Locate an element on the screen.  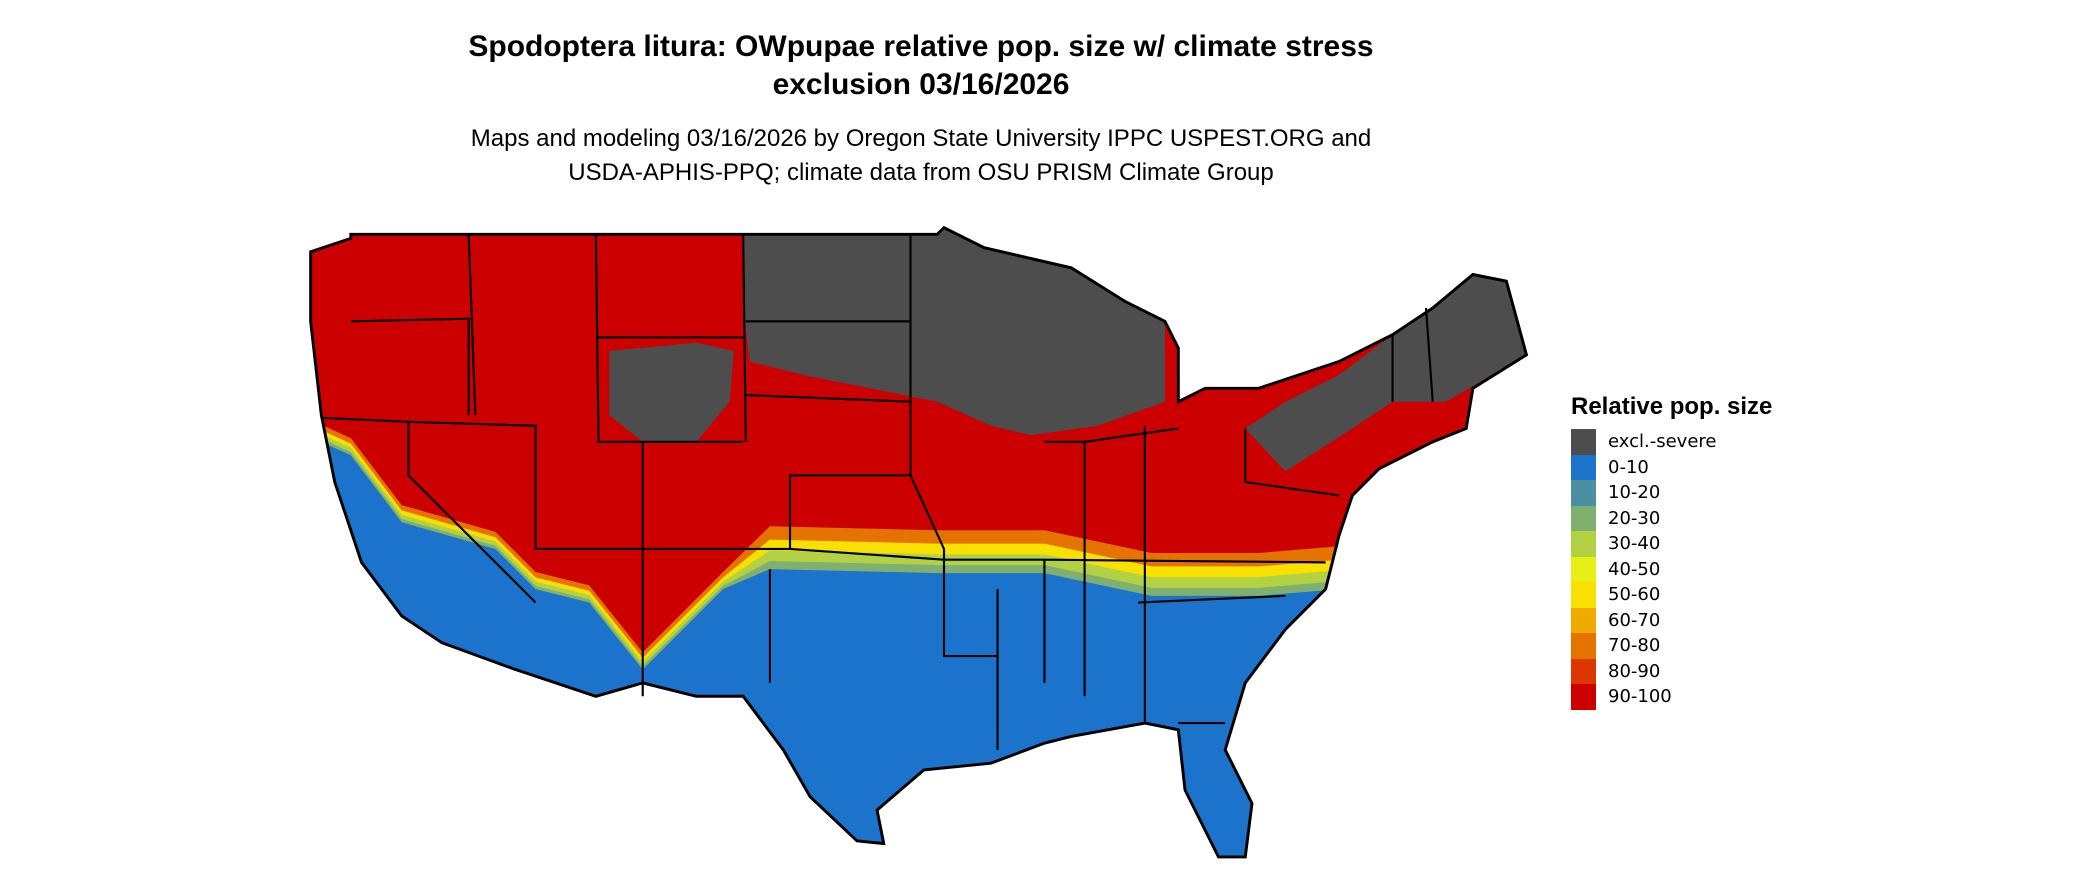
legend-item: 90-100 is located at coordinates (1671, 697).